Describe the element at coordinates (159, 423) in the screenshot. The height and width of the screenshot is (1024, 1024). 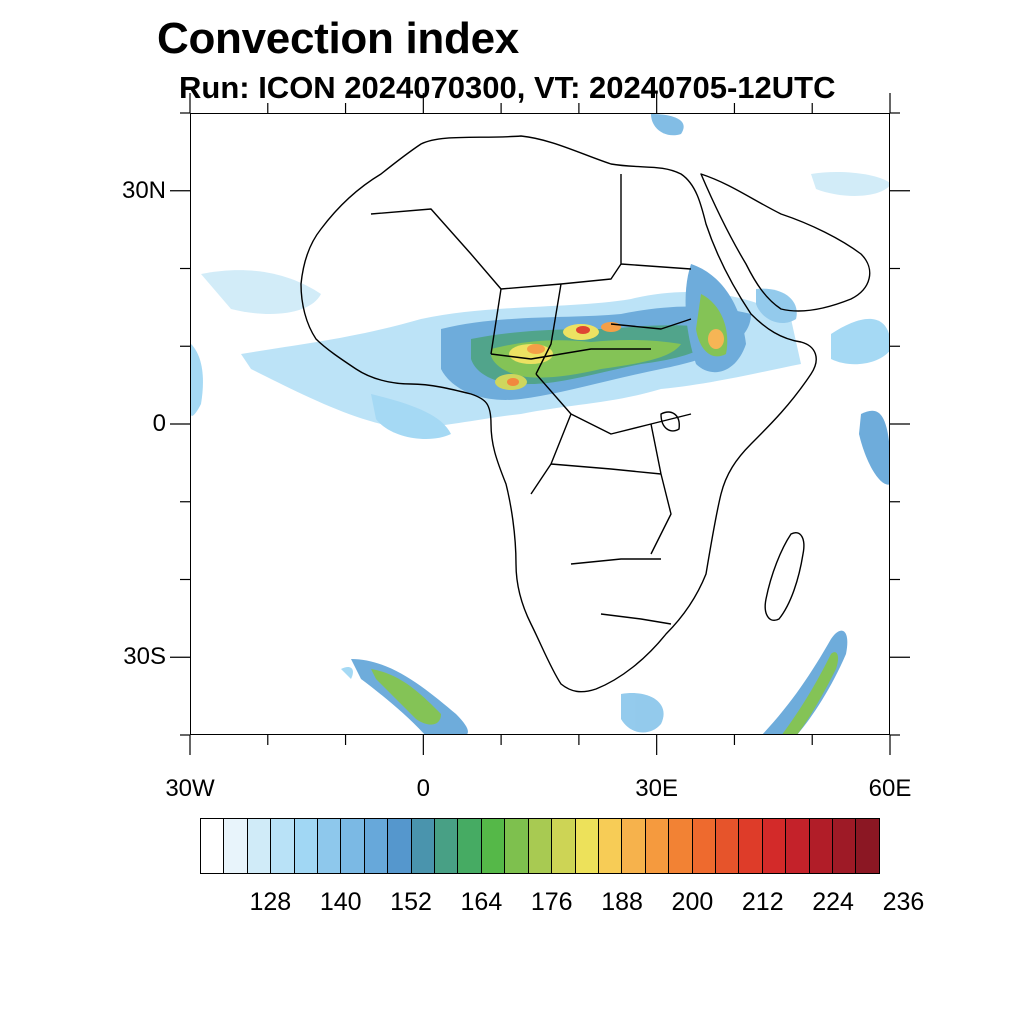
I see `lat-tick-label: 0` at that location.